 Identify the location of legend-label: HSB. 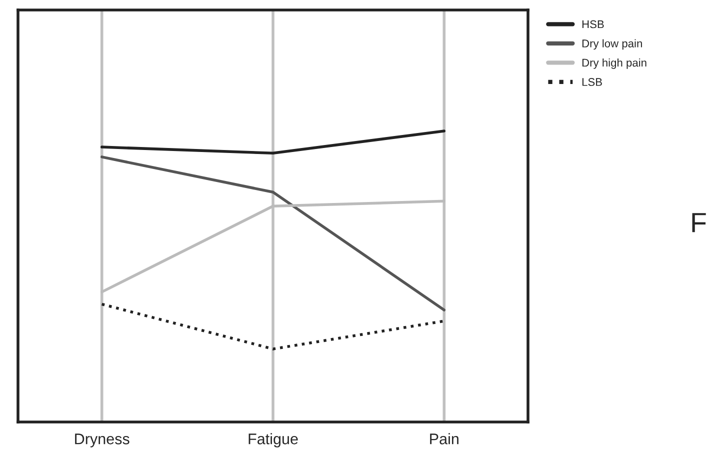
(593, 24).